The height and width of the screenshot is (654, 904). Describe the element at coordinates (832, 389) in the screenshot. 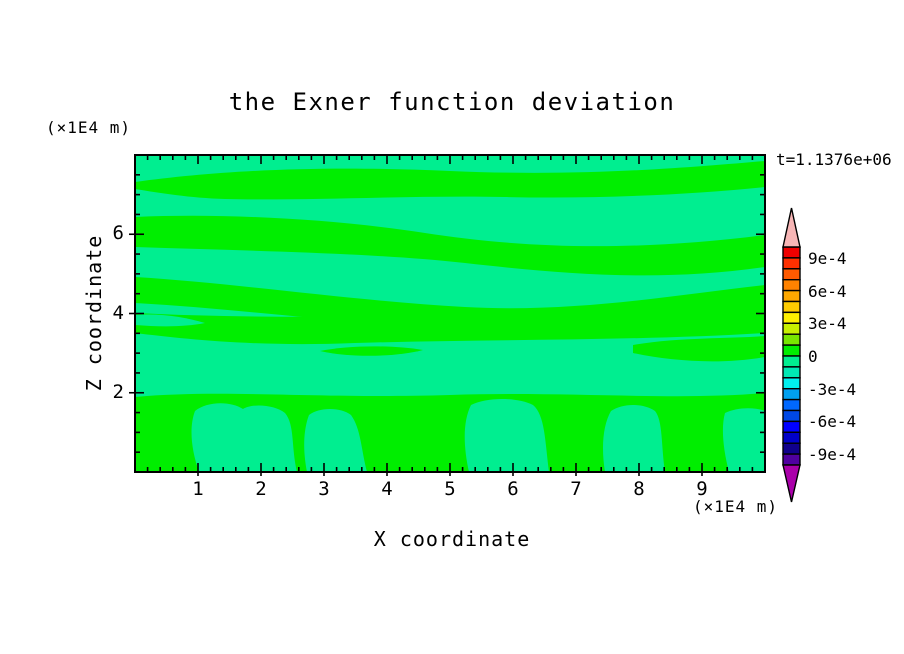

I see `colorbar-tick-label: -3e-4` at that location.